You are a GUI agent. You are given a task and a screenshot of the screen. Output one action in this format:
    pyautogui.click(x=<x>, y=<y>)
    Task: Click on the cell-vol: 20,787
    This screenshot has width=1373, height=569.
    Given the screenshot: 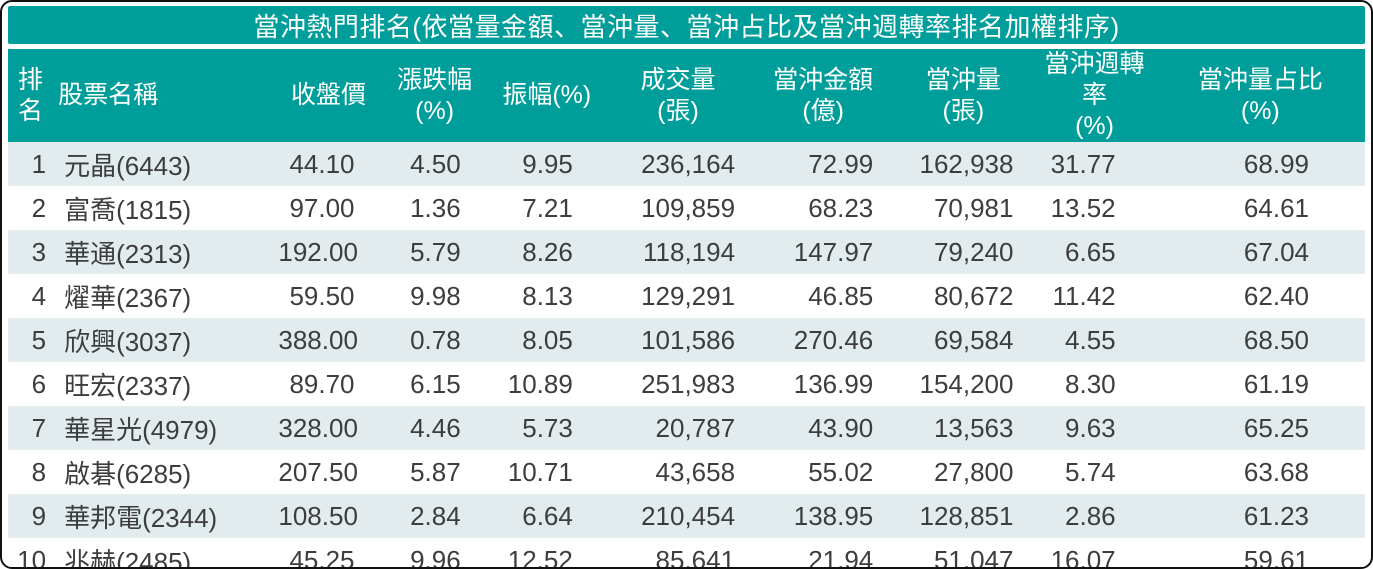 What is the action you would take?
    pyautogui.click(x=695, y=427)
    